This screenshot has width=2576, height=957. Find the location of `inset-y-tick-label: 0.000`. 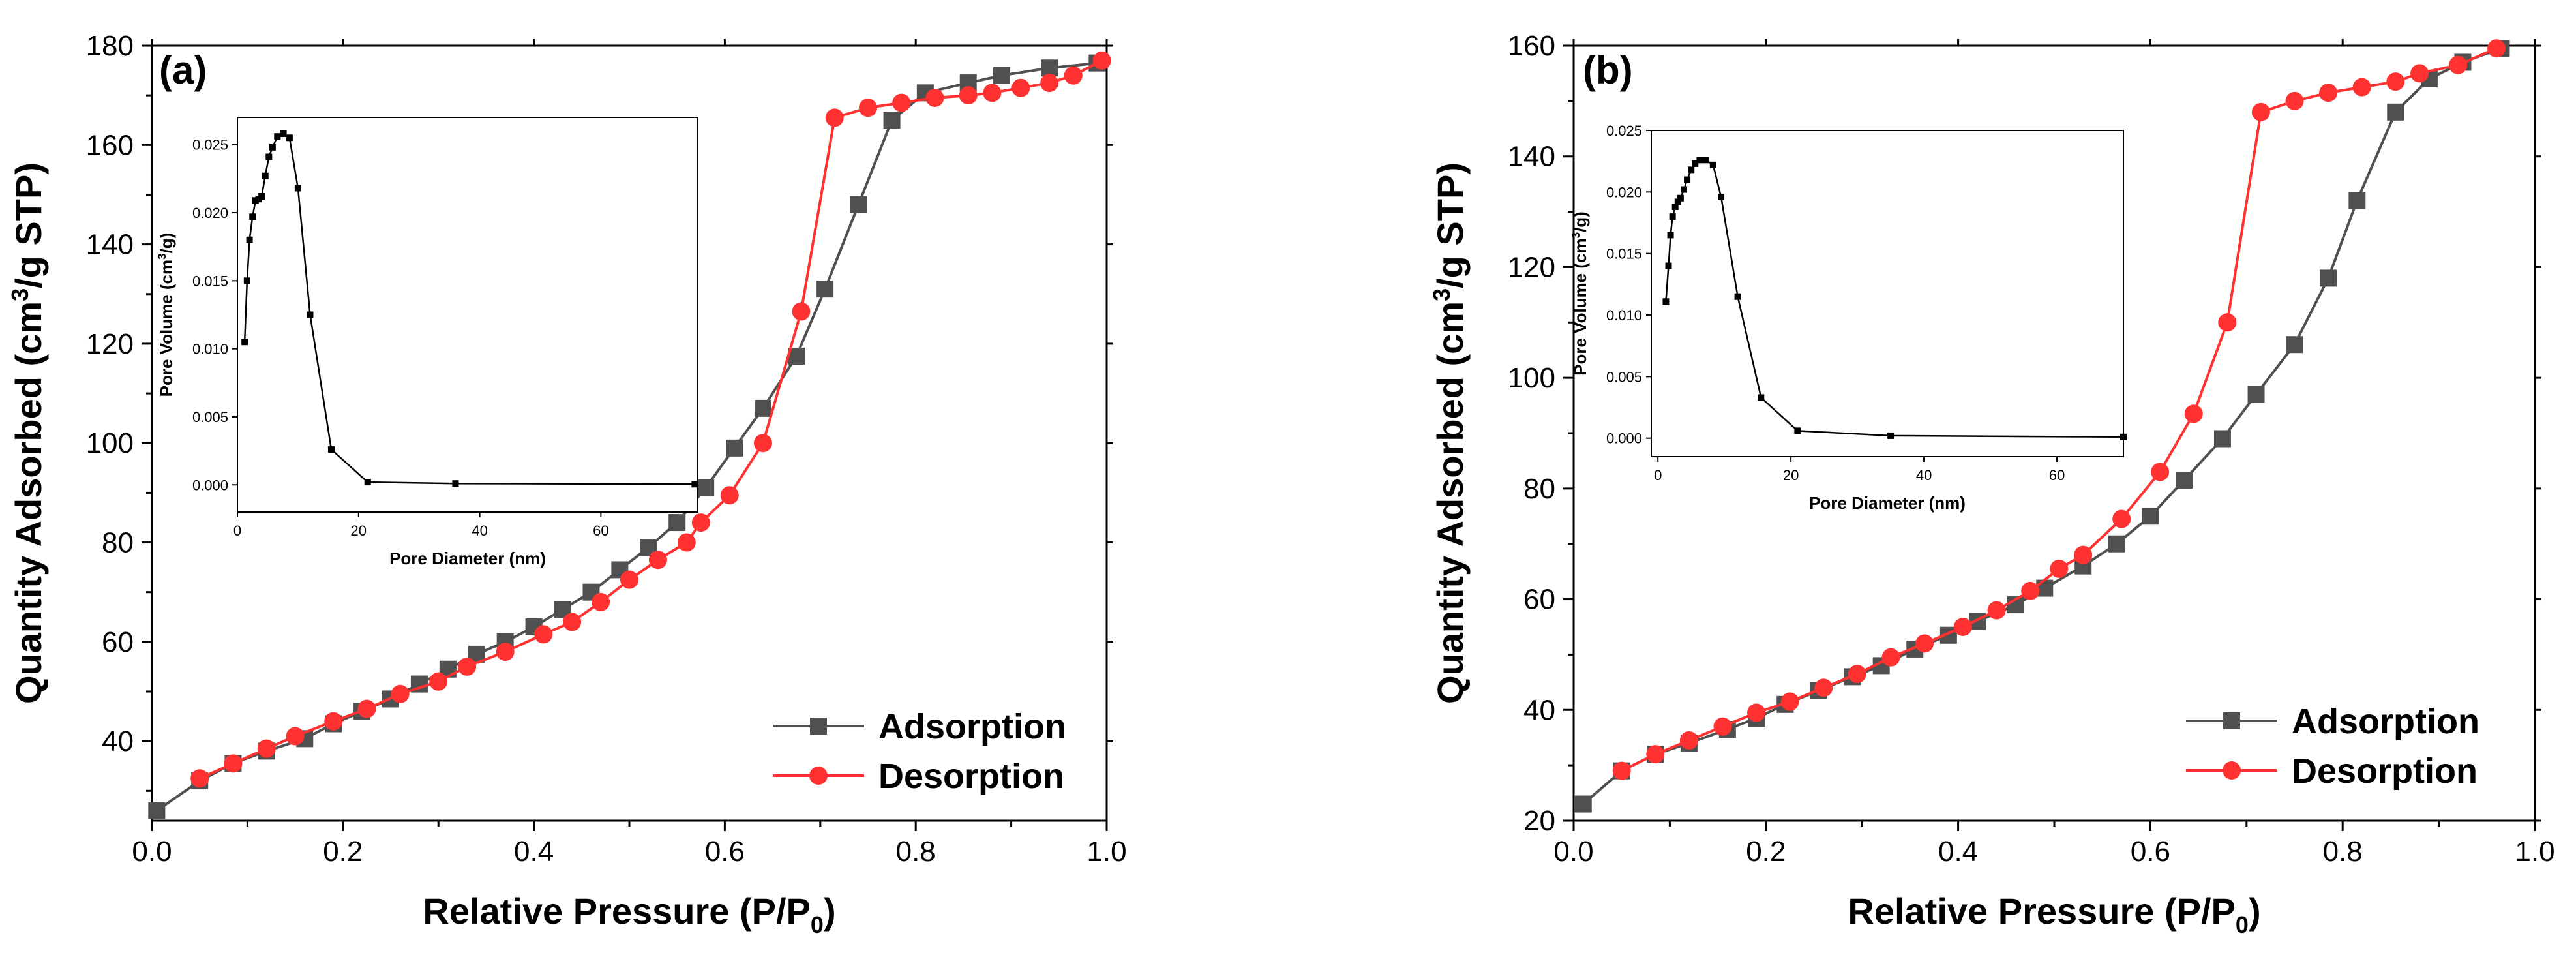

inset-y-tick-label: 0.000 is located at coordinates (210, 485).